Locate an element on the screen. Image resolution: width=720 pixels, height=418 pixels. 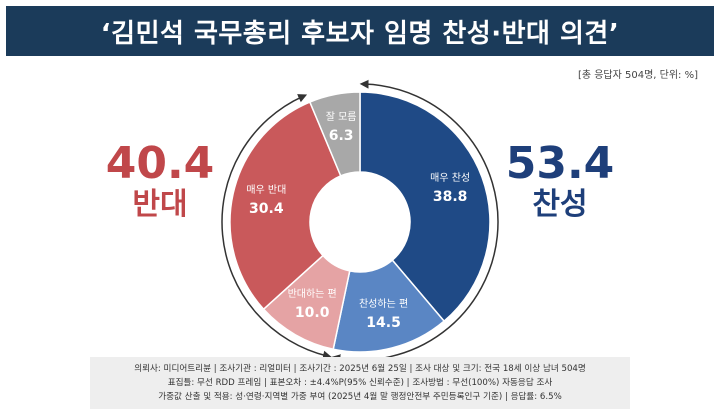
slice-label-dont-know: 잘 모름 is located at coordinates (341, 117).